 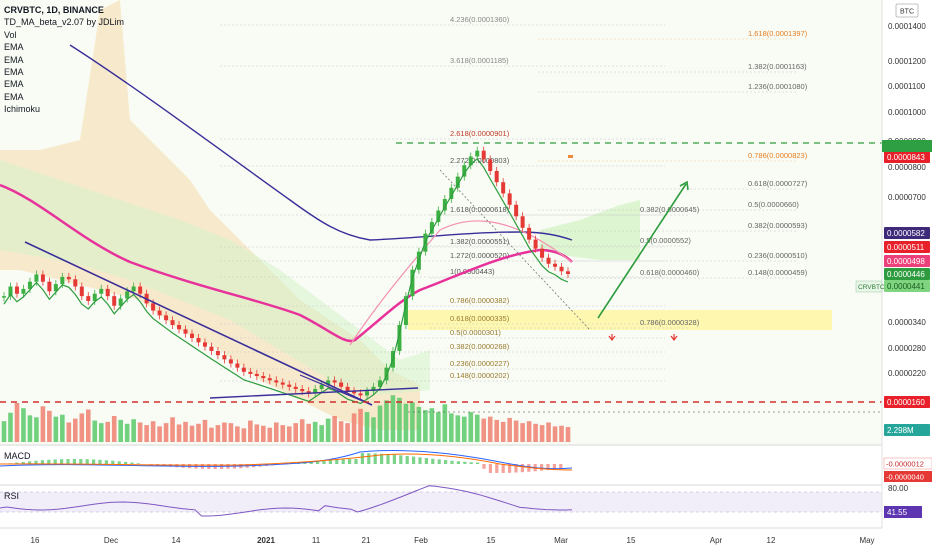 I want to click on volume-group, so click(x=286, y=418).